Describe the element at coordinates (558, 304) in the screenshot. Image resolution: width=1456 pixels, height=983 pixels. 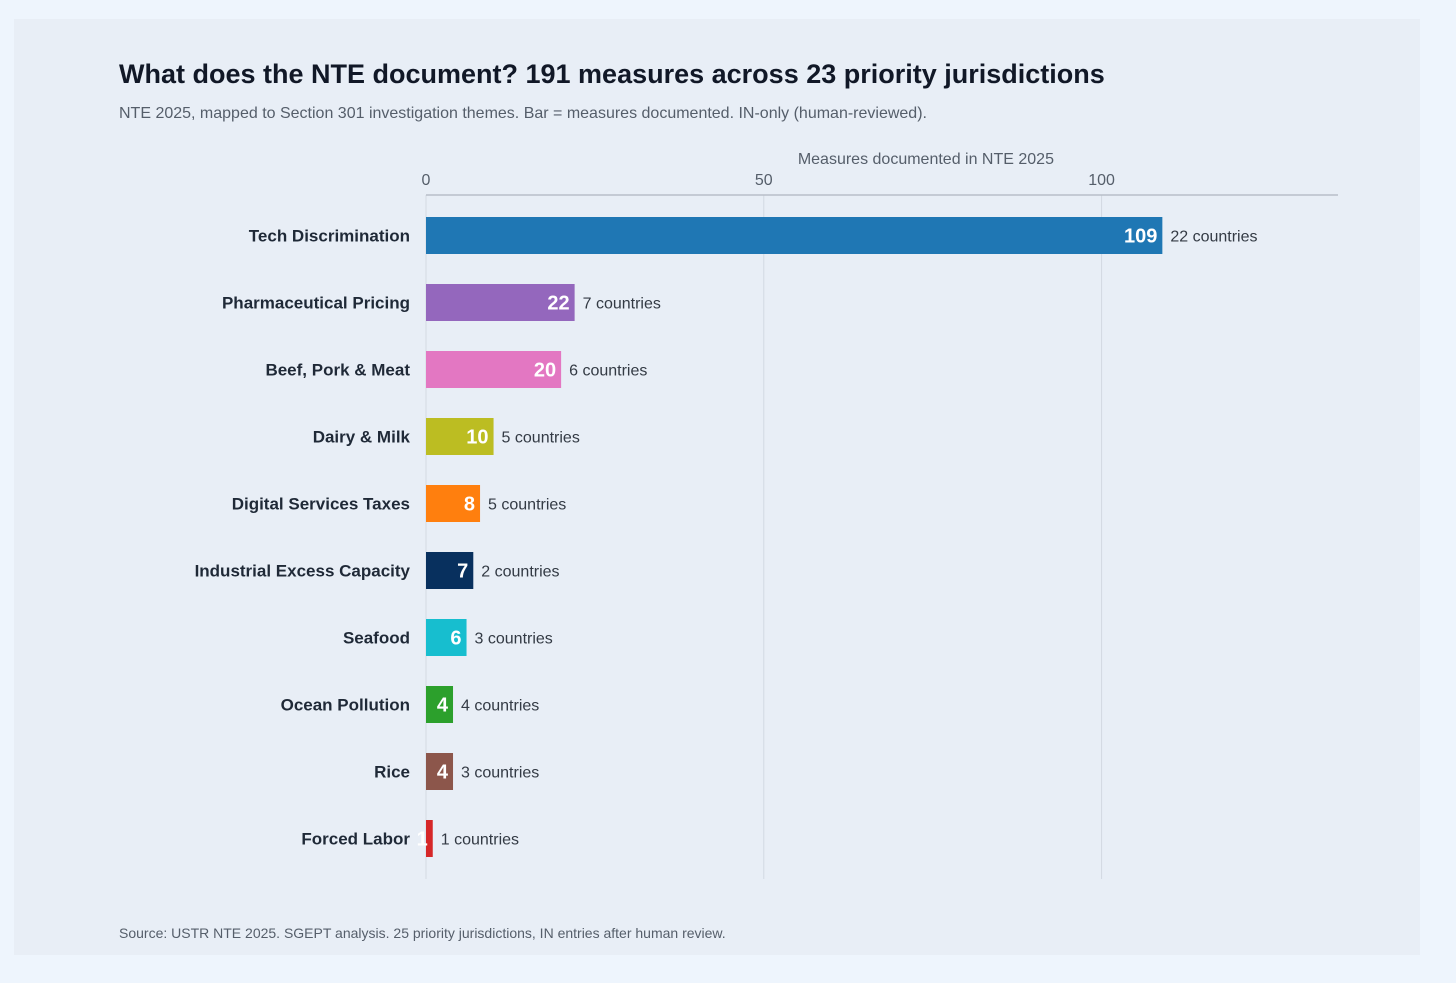
I see `value-label: 22` at that location.